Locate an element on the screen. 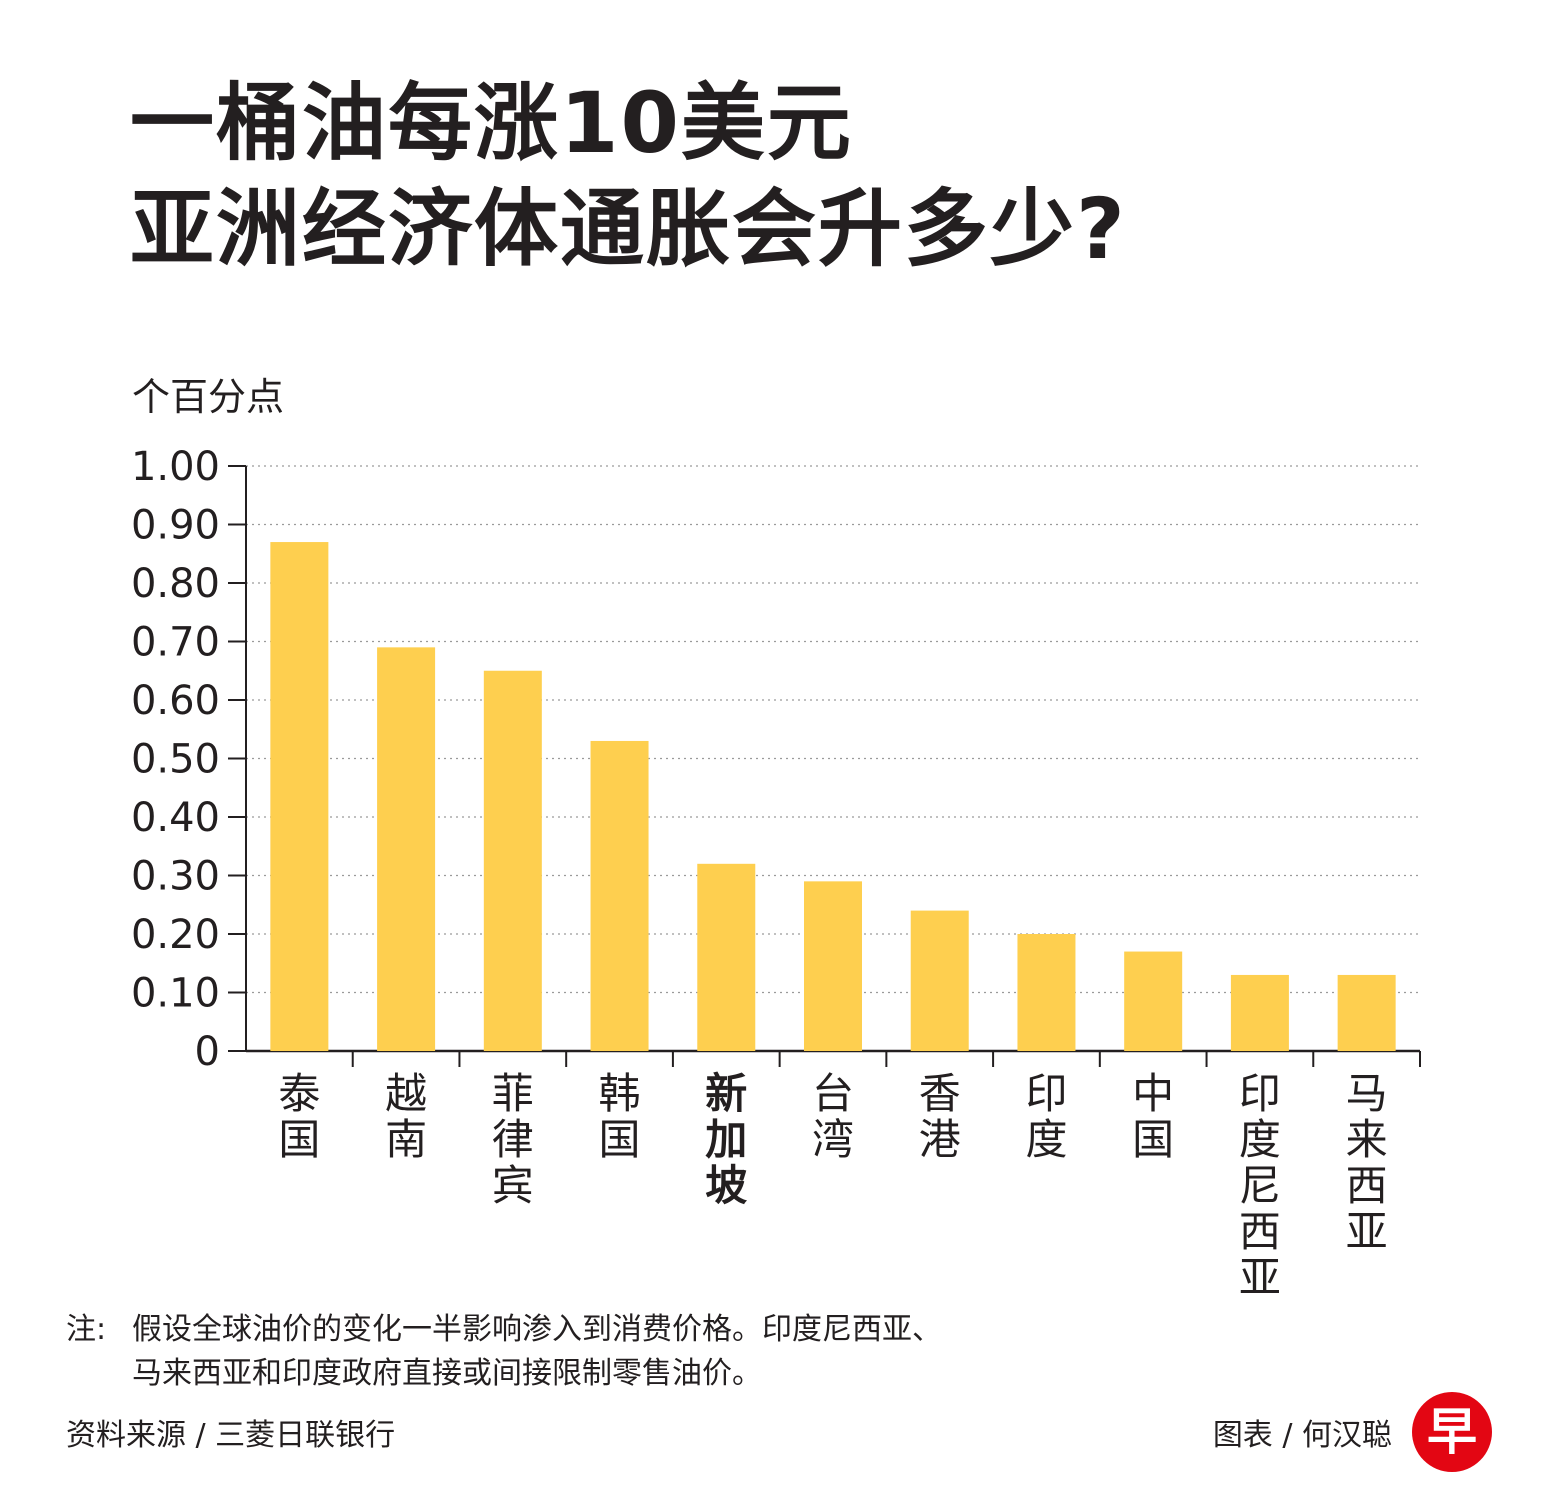 The width and height of the screenshot is (1564, 1499). y-tick-label: 0.60 is located at coordinates (175, 701).